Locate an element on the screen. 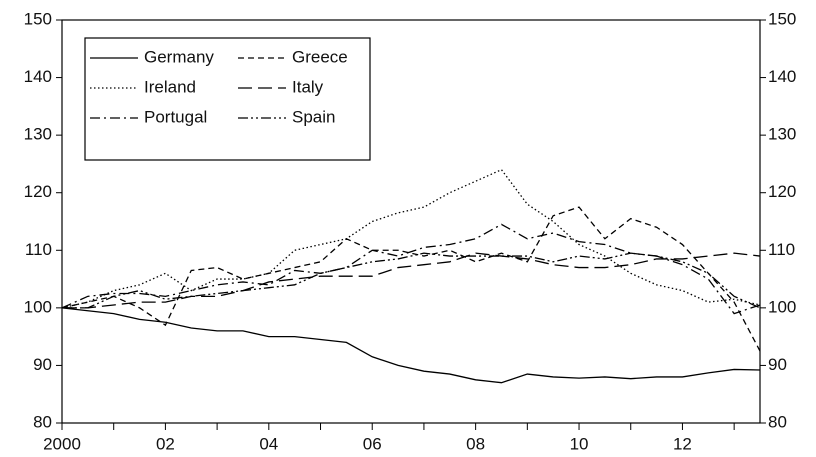  x-tick-label: 04 is located at coordinates (268, 443).